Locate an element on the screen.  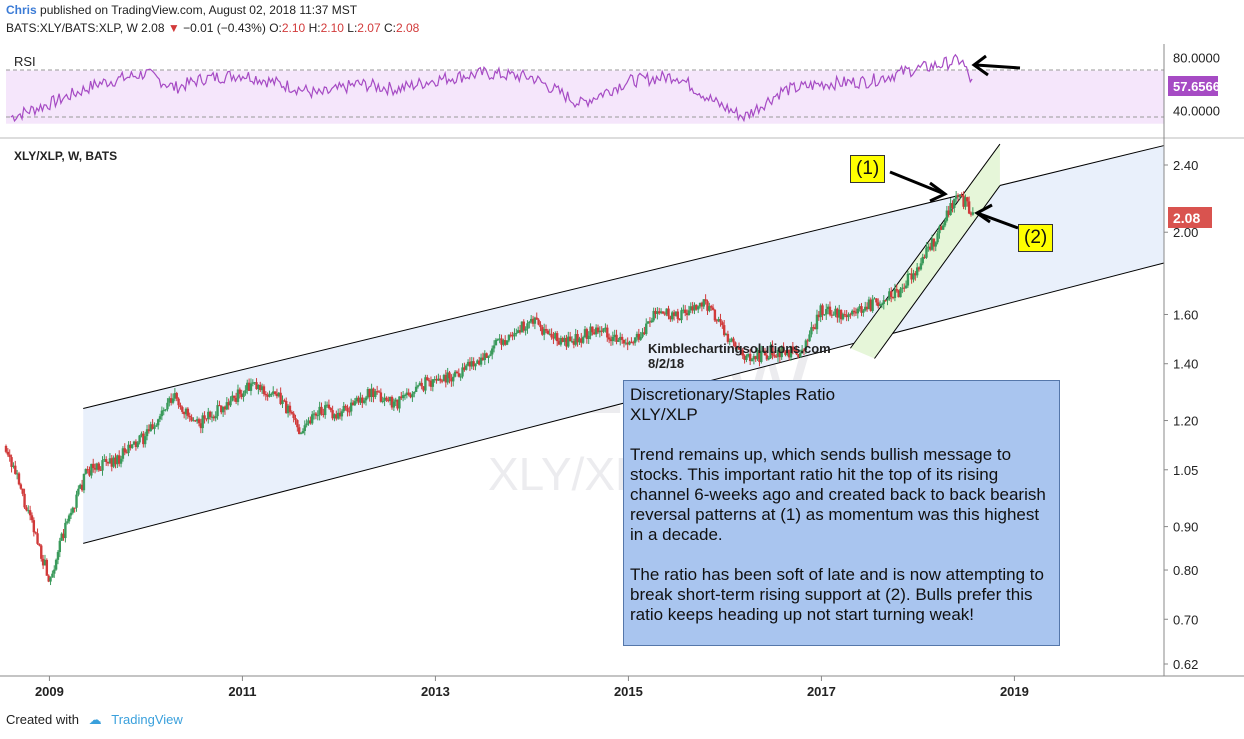
close-value: 2.08 is located at coordinates (407, 28).